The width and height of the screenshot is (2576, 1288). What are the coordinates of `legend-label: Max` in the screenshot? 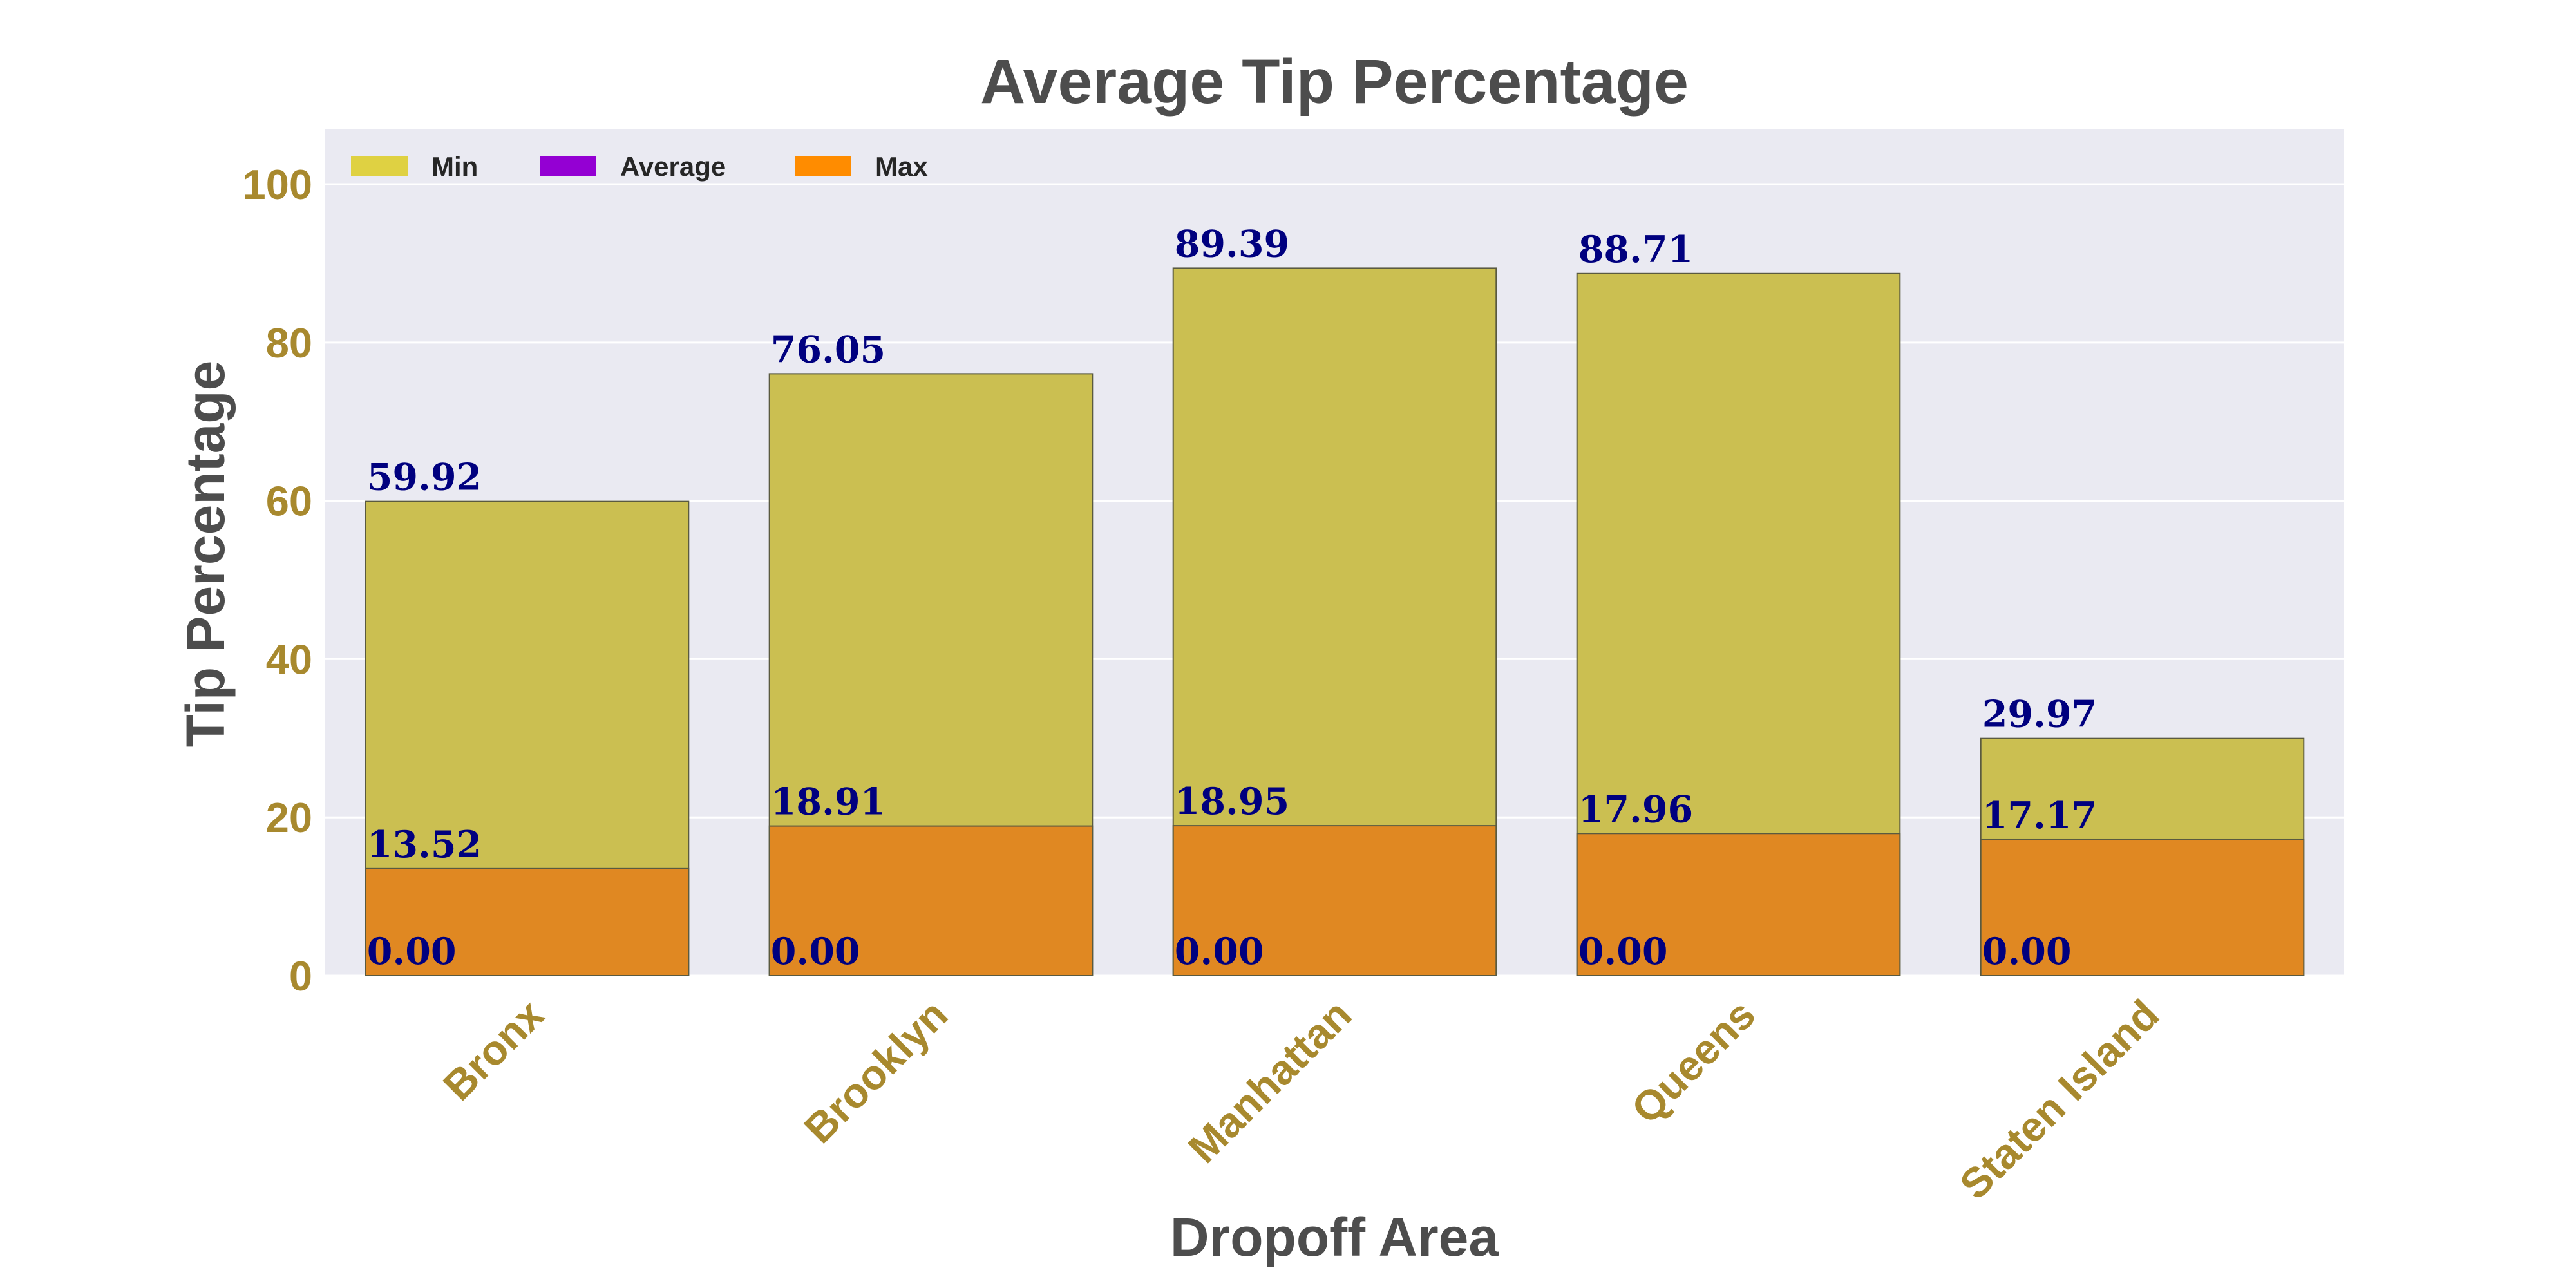 It's located at (902, 167).